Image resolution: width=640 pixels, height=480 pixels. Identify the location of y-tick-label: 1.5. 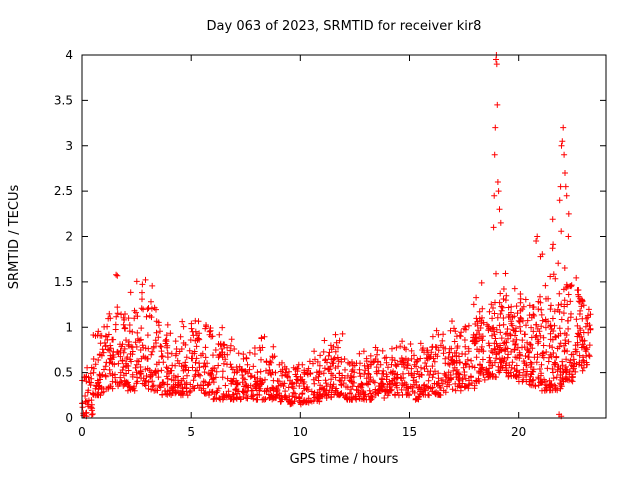
(63, 282).